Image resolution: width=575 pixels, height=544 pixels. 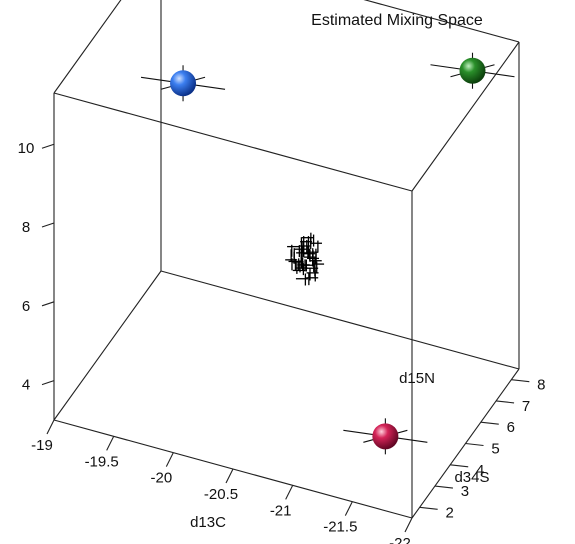 I want to click on z-axis-ticks: 4 6 8 10, so click(x=36, y=267).